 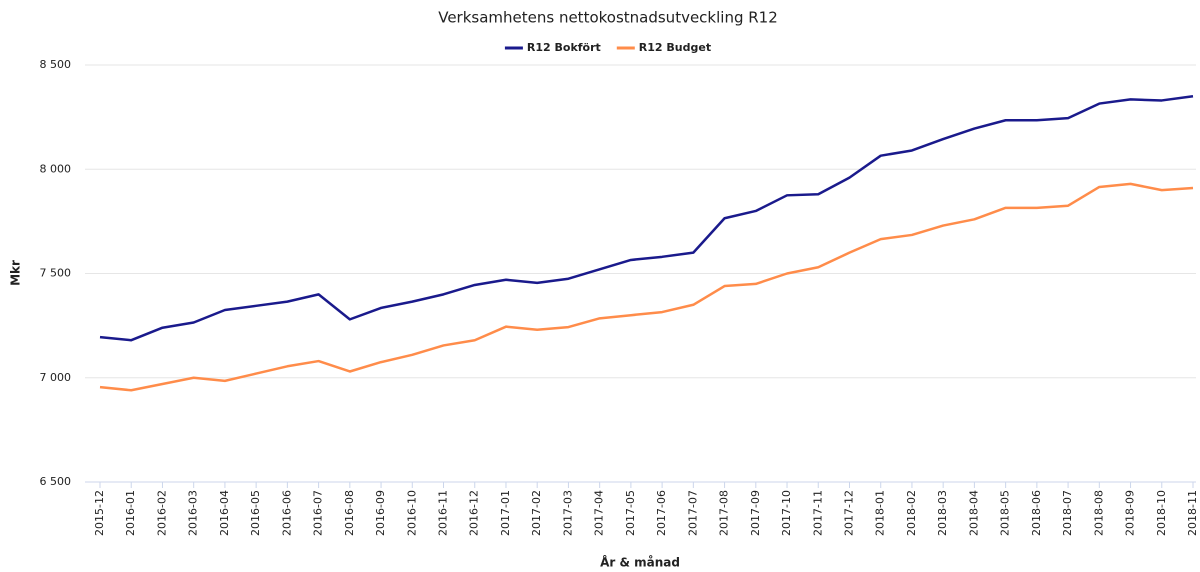 I want to click on x-tick-label: 2018-09, so click(x=1130, y=513).